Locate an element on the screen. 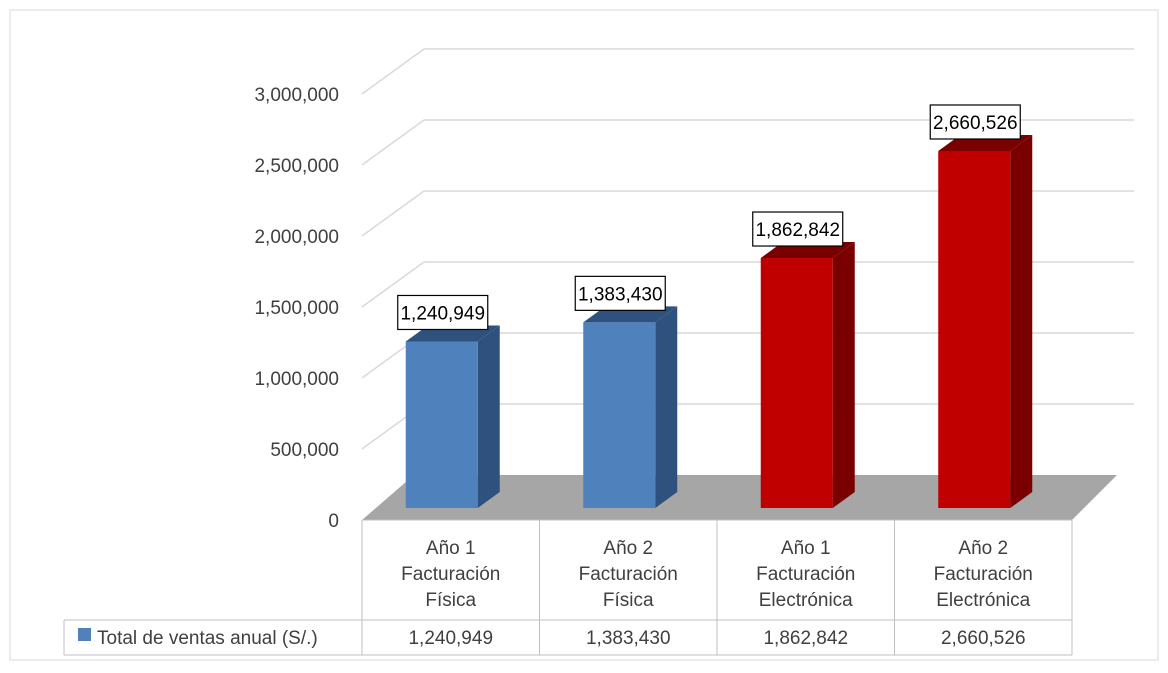 This screenshot has width=1168, height=673. data-label-text: 1,383,430 is located at coordinates (620, 294).